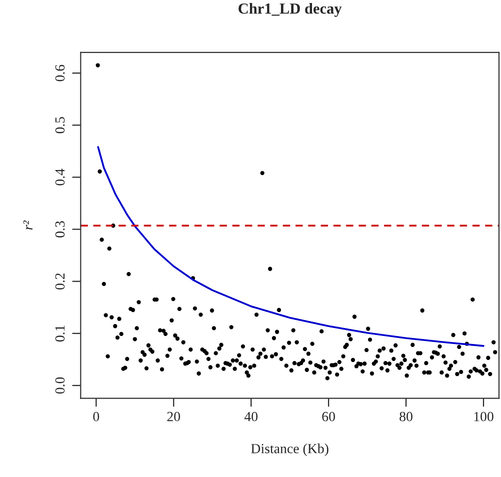  What do you see at coordinates (289, 450) in the screenshot?
I see `x-axis-title: Distance (Kb)` at bounding box center [289, 450].